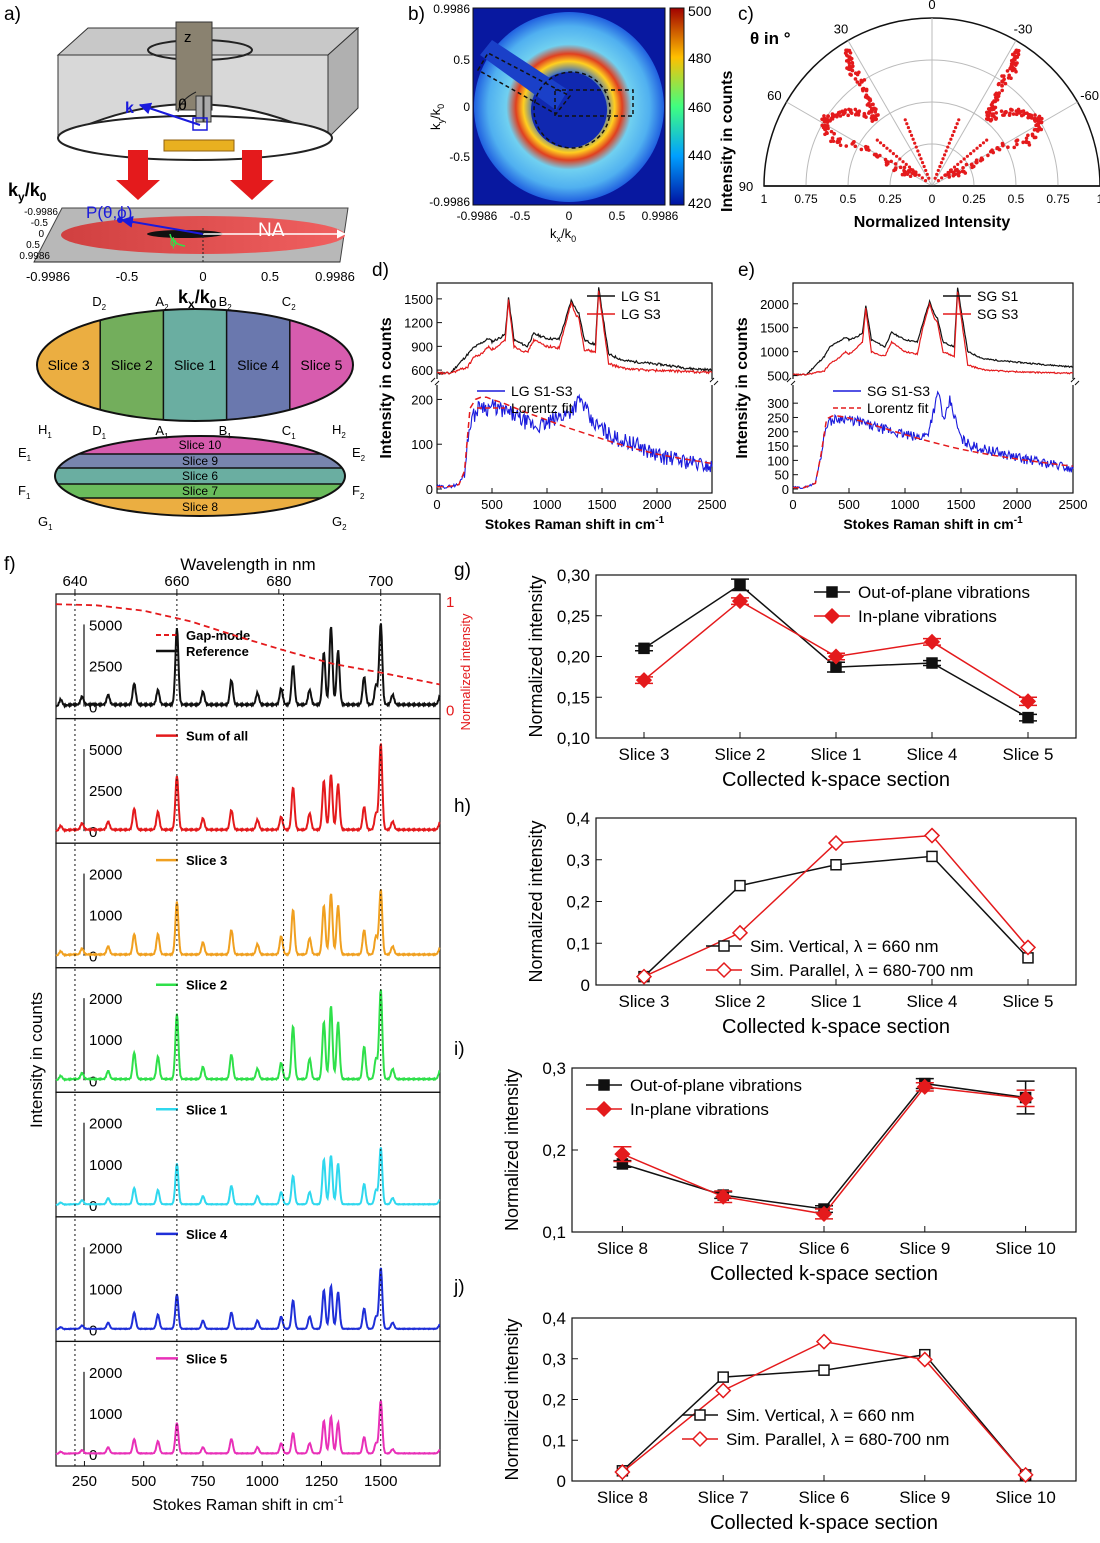 This screenshot has width=1100, height=1543. Describe the element at coordinates (48, 276) in the screenshot. I see `kx-tick: -0.9986` at that location.